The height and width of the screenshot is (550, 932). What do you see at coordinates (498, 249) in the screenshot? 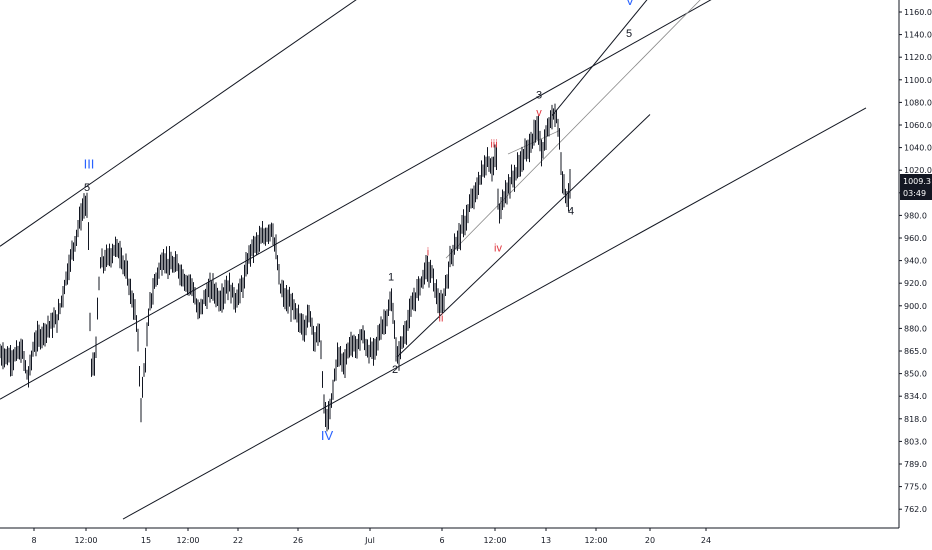
I see `wave-label: iv` at bounding box center [498, 249].